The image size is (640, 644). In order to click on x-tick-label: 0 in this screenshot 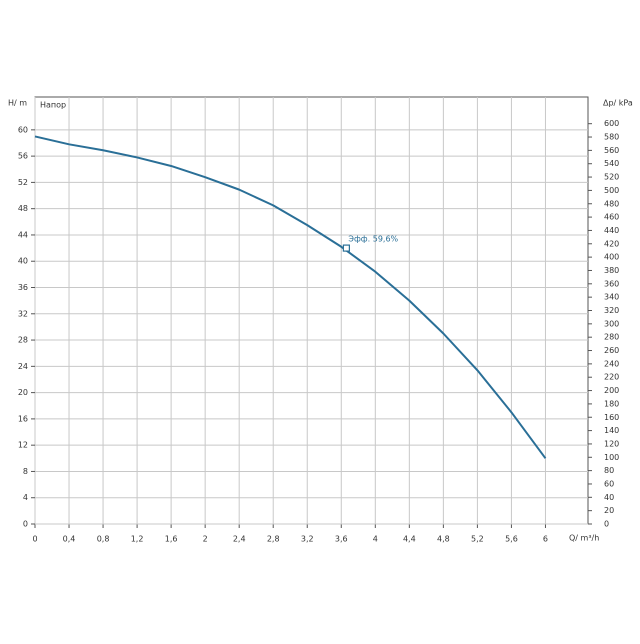, I will do `click(34, 539)`.